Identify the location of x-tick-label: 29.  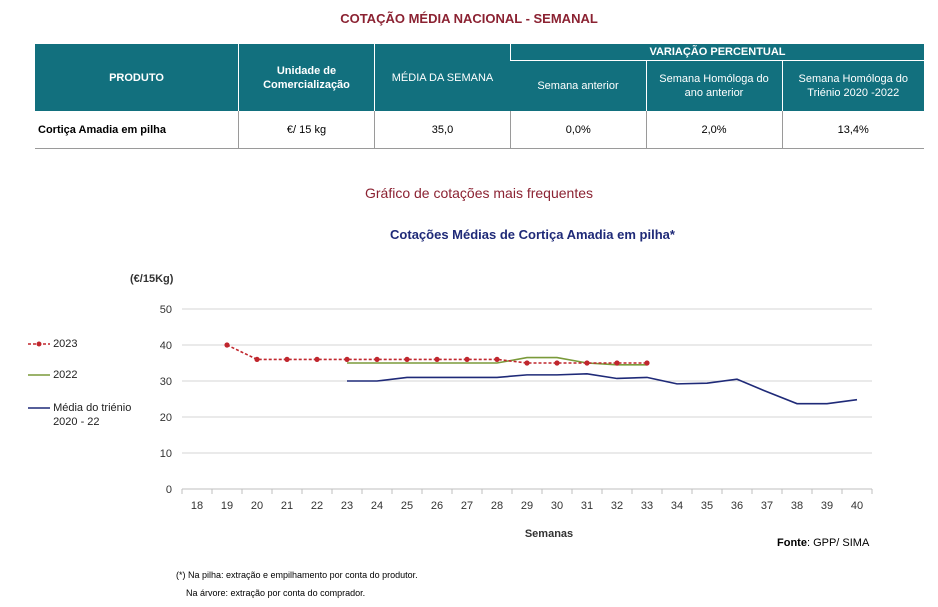
(527, 506).